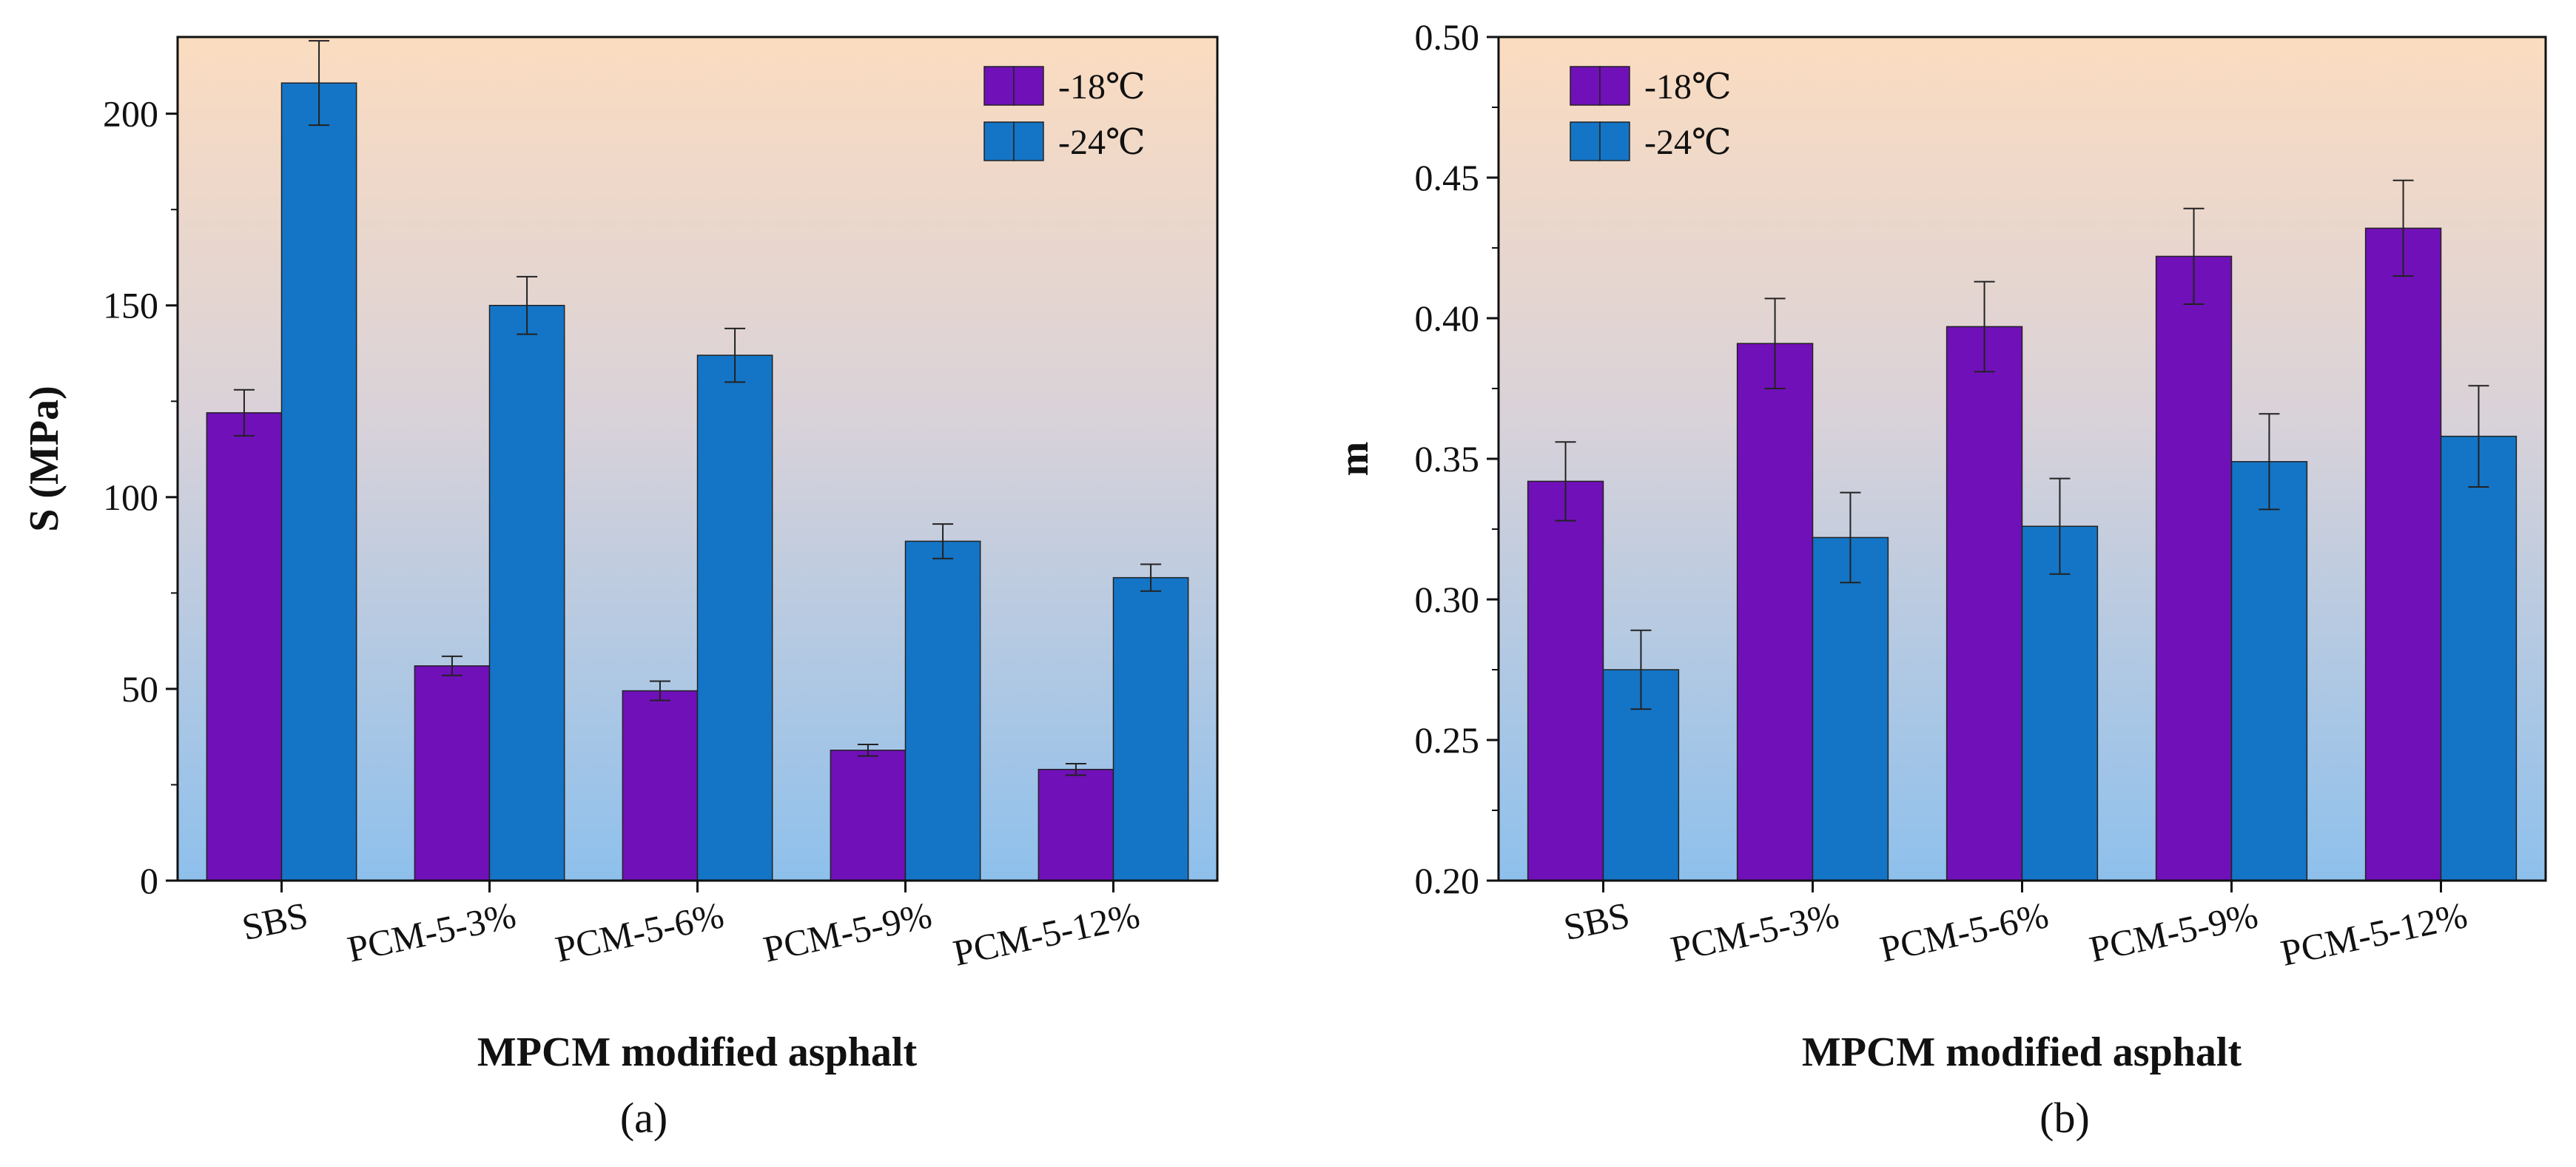 The image size is (2576, 1167). I want to click on legend-b: -18℃ -24℃, so click(1651, 114).